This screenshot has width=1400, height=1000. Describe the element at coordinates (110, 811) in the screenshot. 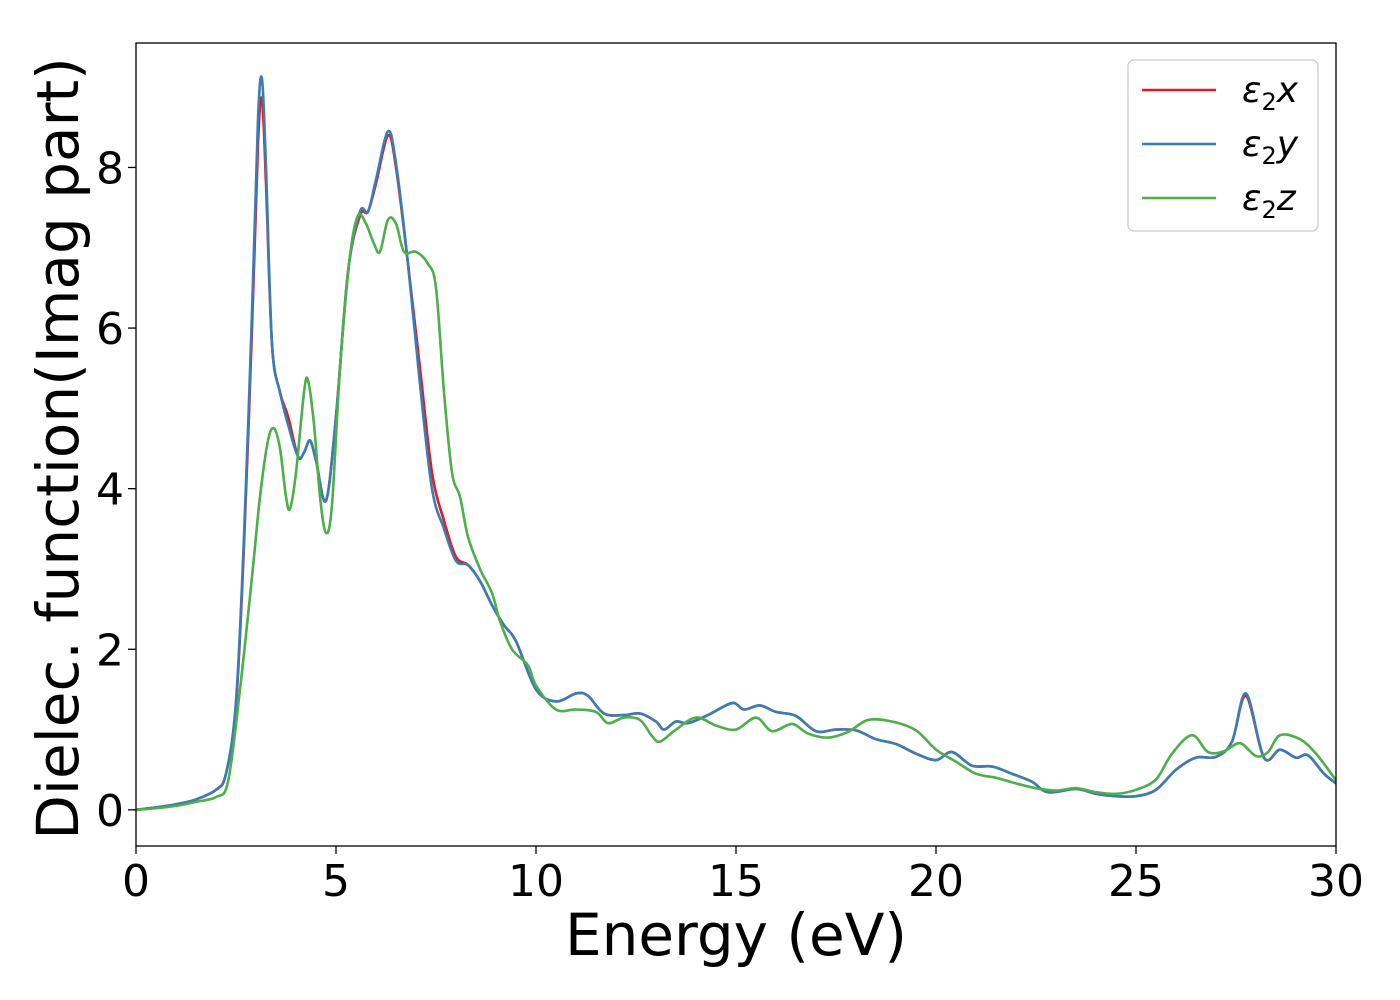

I see `y-tick-label: 0` at that location.